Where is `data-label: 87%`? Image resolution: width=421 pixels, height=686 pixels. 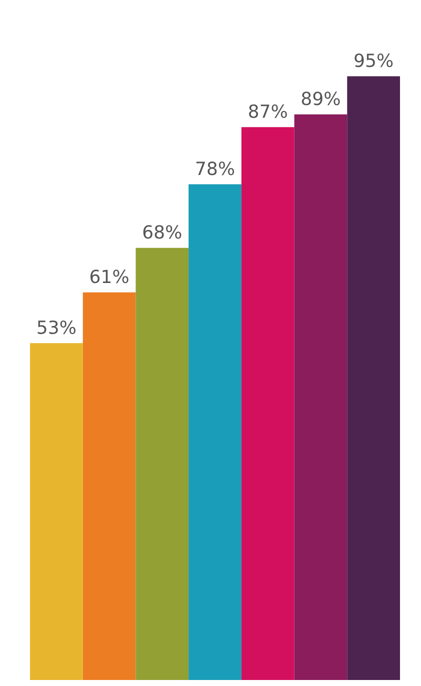 data-label: 87% is located at coordinates (268, 111).